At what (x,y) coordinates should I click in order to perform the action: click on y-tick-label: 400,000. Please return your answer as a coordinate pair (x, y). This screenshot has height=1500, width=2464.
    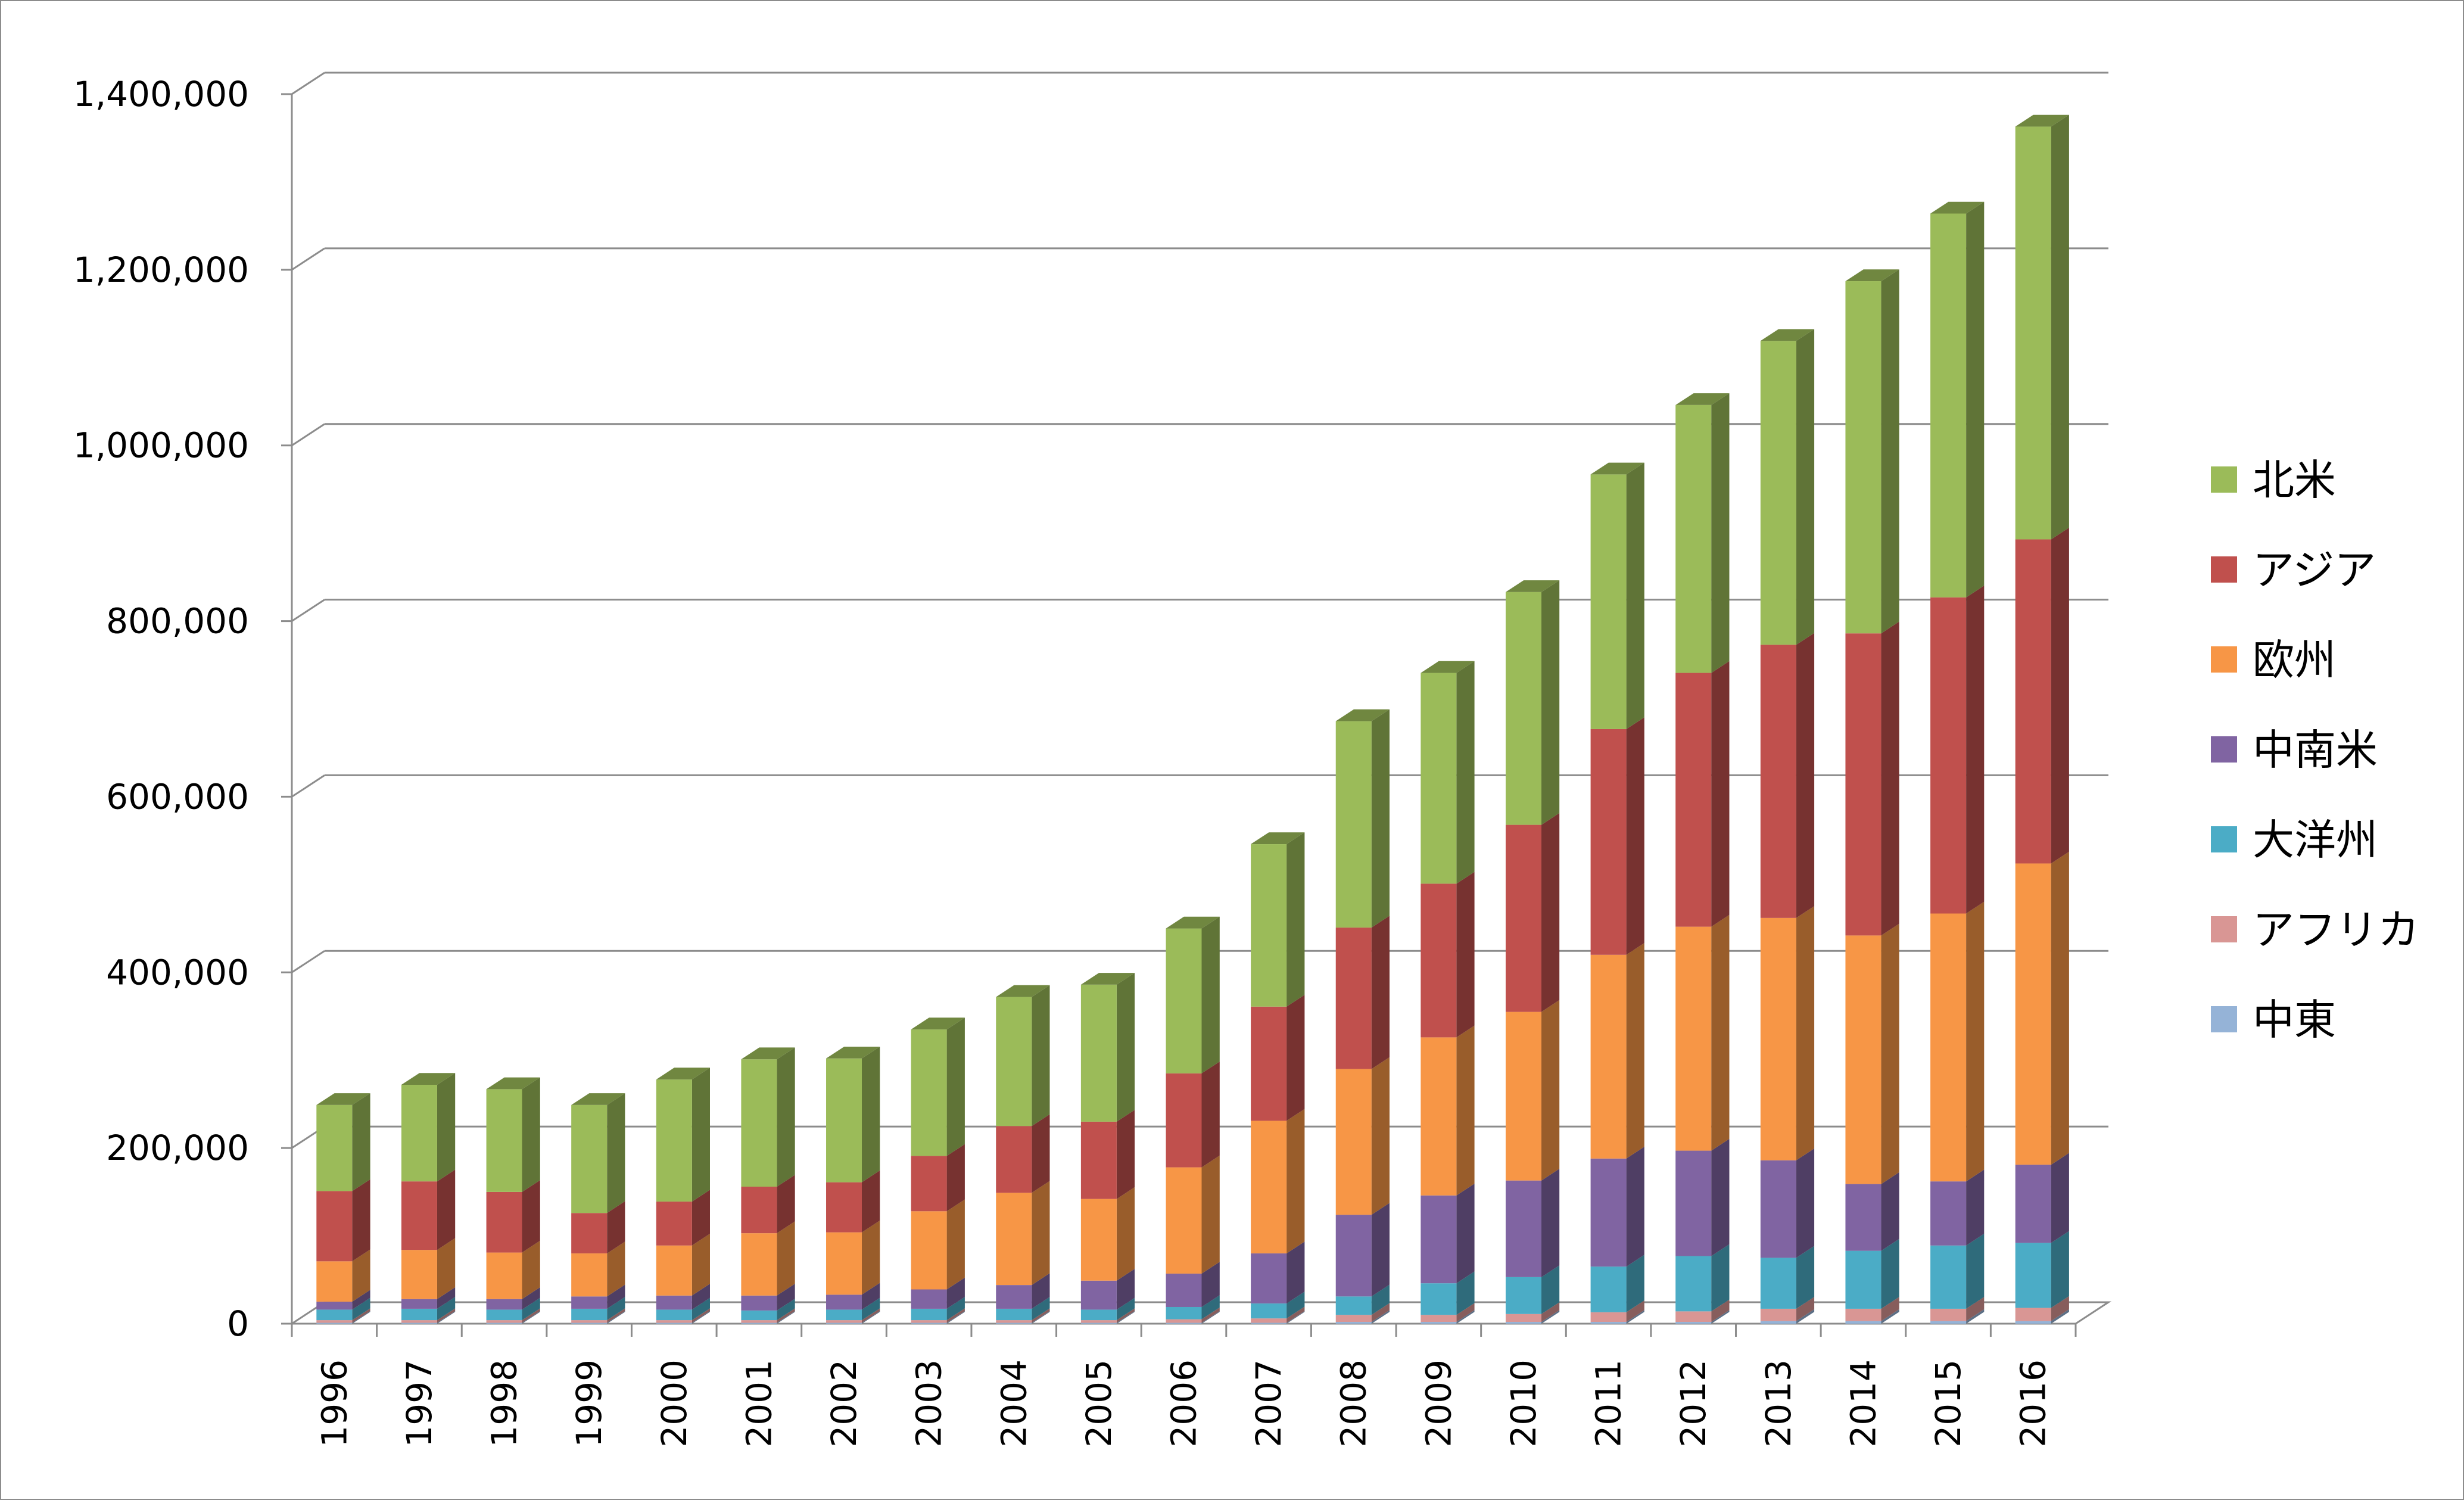
    Looking at the image, I should click on (177, 972).